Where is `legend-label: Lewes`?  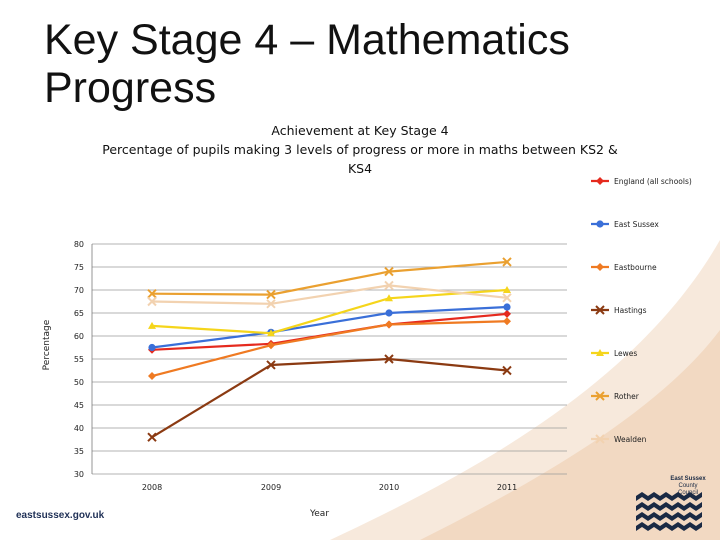
legend-label: Lewes is located at coordinates (625, 353).